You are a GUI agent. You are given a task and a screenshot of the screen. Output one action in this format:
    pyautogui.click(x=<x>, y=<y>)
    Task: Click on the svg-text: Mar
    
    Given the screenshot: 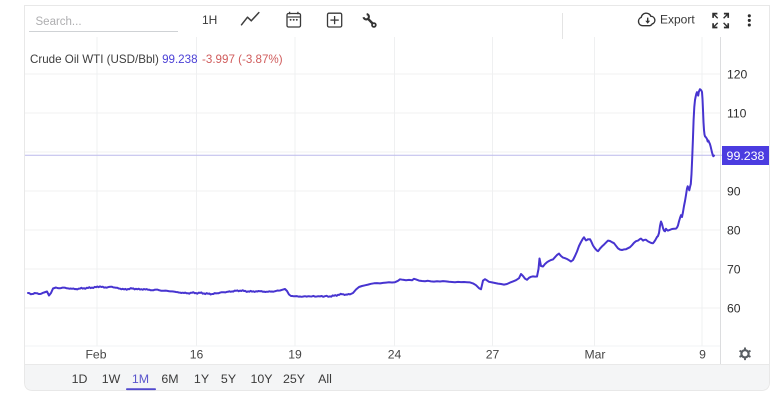 What is the action you would take?
    pyautogui.click(x=595, y=354)
    